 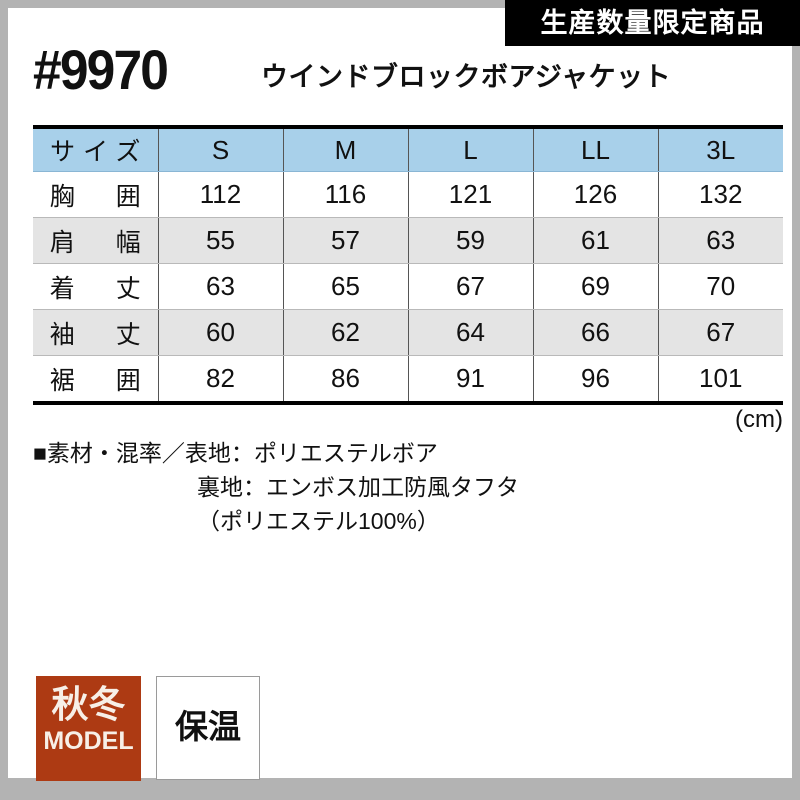 I want to click on column-header-size-label: サイズ, so click(x=95, y=149).